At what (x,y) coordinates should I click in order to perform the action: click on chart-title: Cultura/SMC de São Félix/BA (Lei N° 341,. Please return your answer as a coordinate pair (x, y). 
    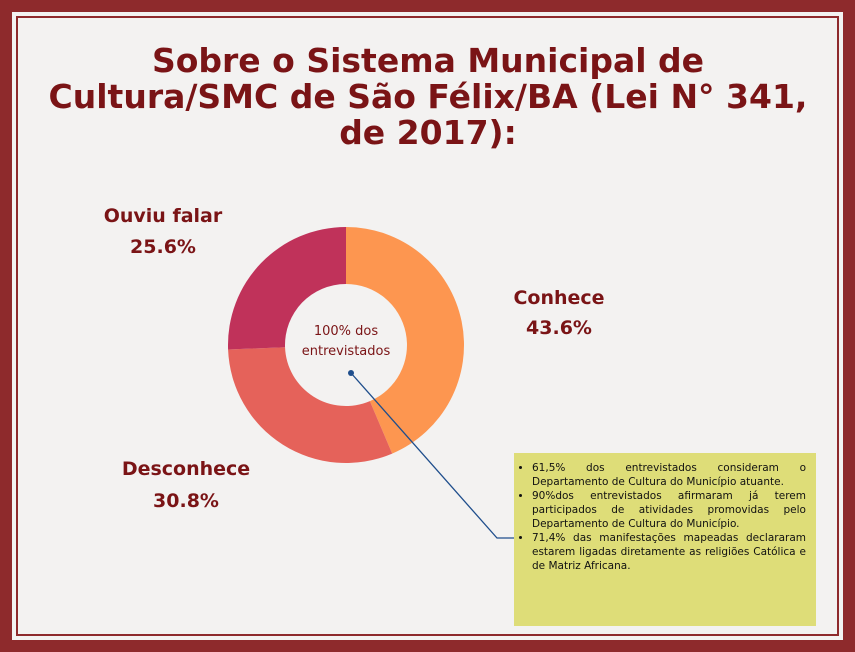
    Looking at the image, I should click on (428, 96).